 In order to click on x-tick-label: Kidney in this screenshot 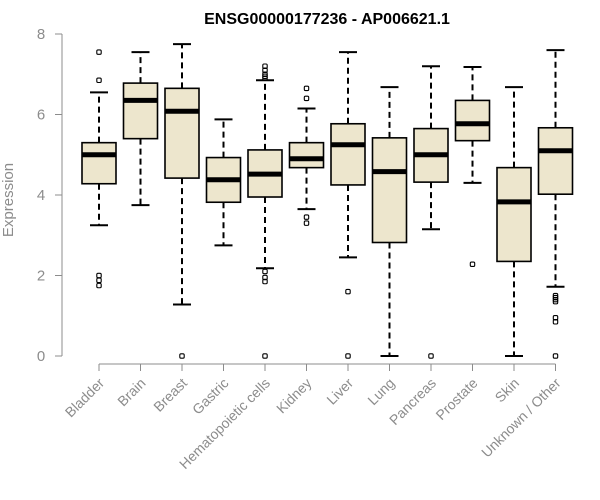, I will do `click(294, 396)`.